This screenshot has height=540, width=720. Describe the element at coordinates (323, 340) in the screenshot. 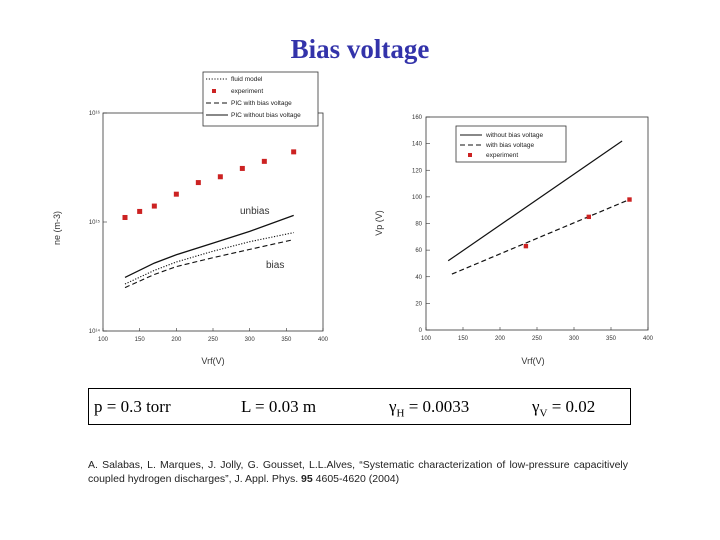

I see `density-x-tick-label: 400` at that location.